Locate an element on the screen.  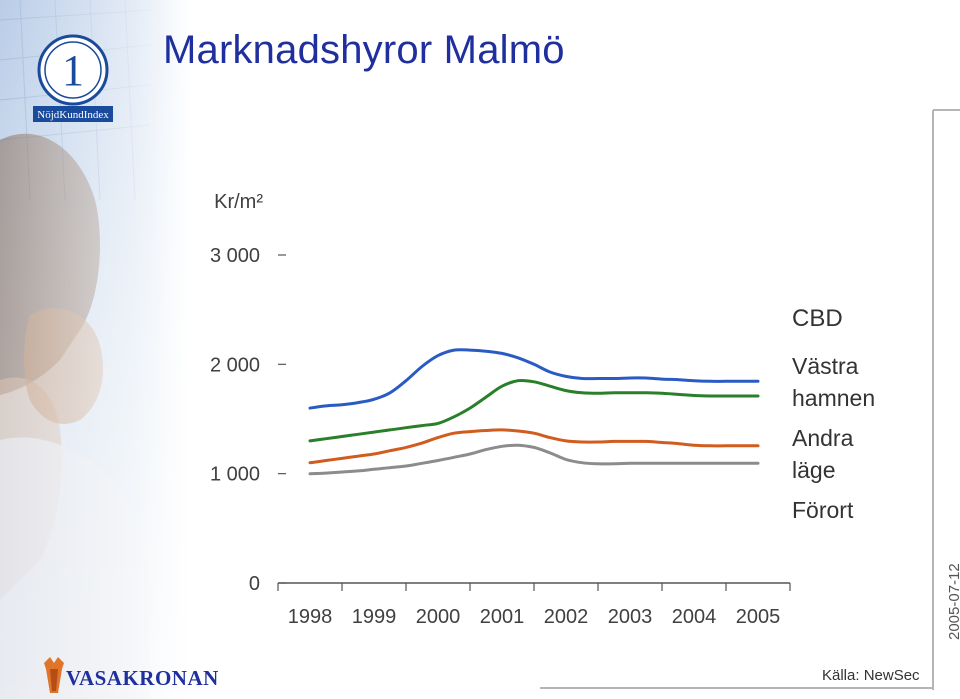
x-tick-label-1998: 1998 is located at coordinates (310, 617).